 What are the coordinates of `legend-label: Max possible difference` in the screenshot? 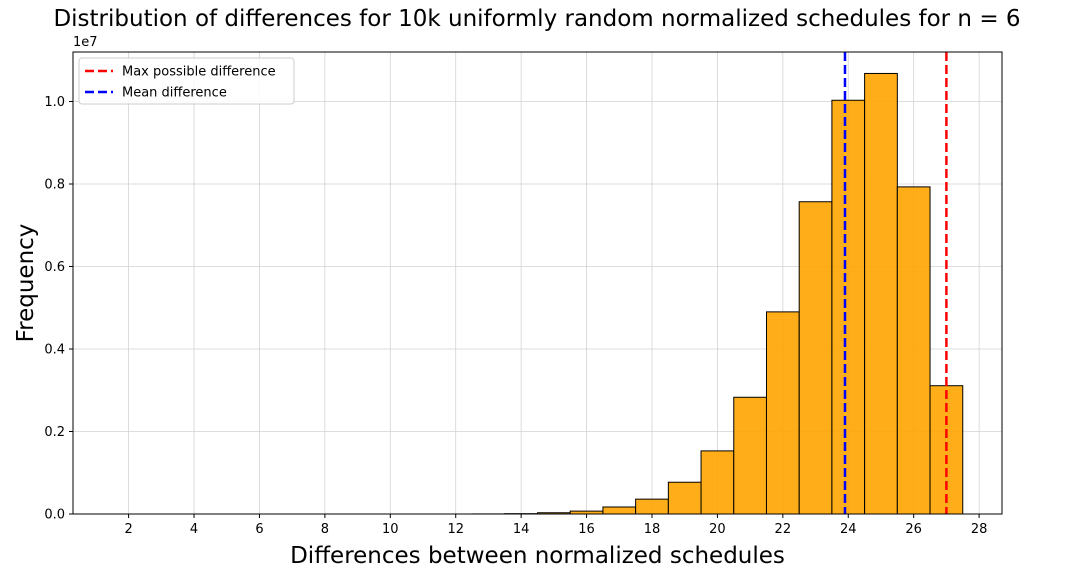 It's located at (199, 72).